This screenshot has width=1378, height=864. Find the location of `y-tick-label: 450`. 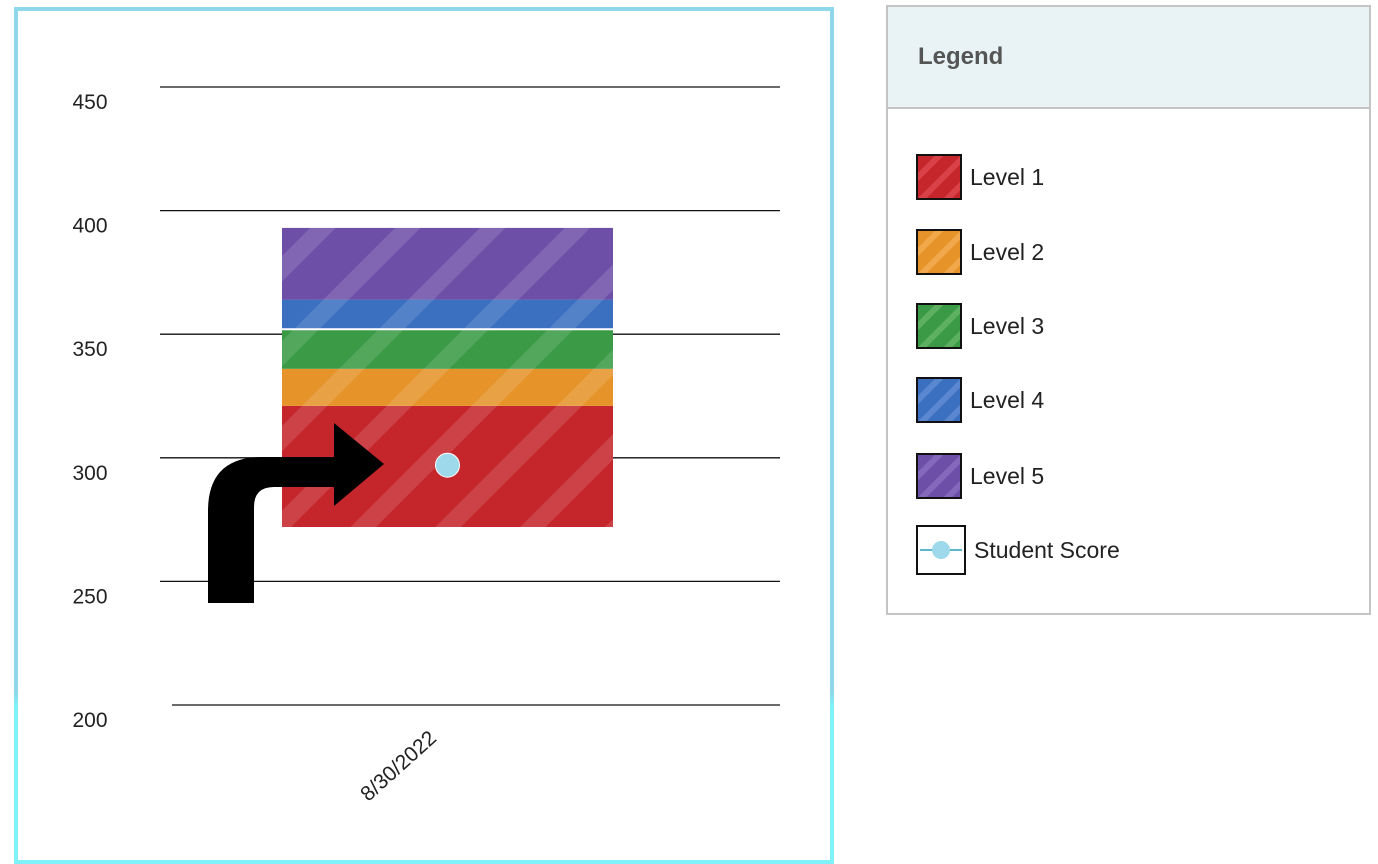

y-tick-label: 450 is located at coordinates (89, 102).